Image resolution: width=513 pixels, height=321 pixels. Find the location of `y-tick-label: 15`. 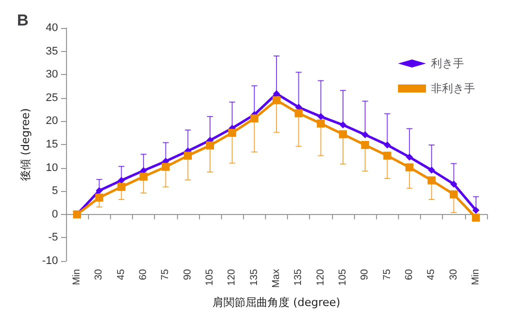

y-tick-label: 15 is located at coordinates (52, 144).